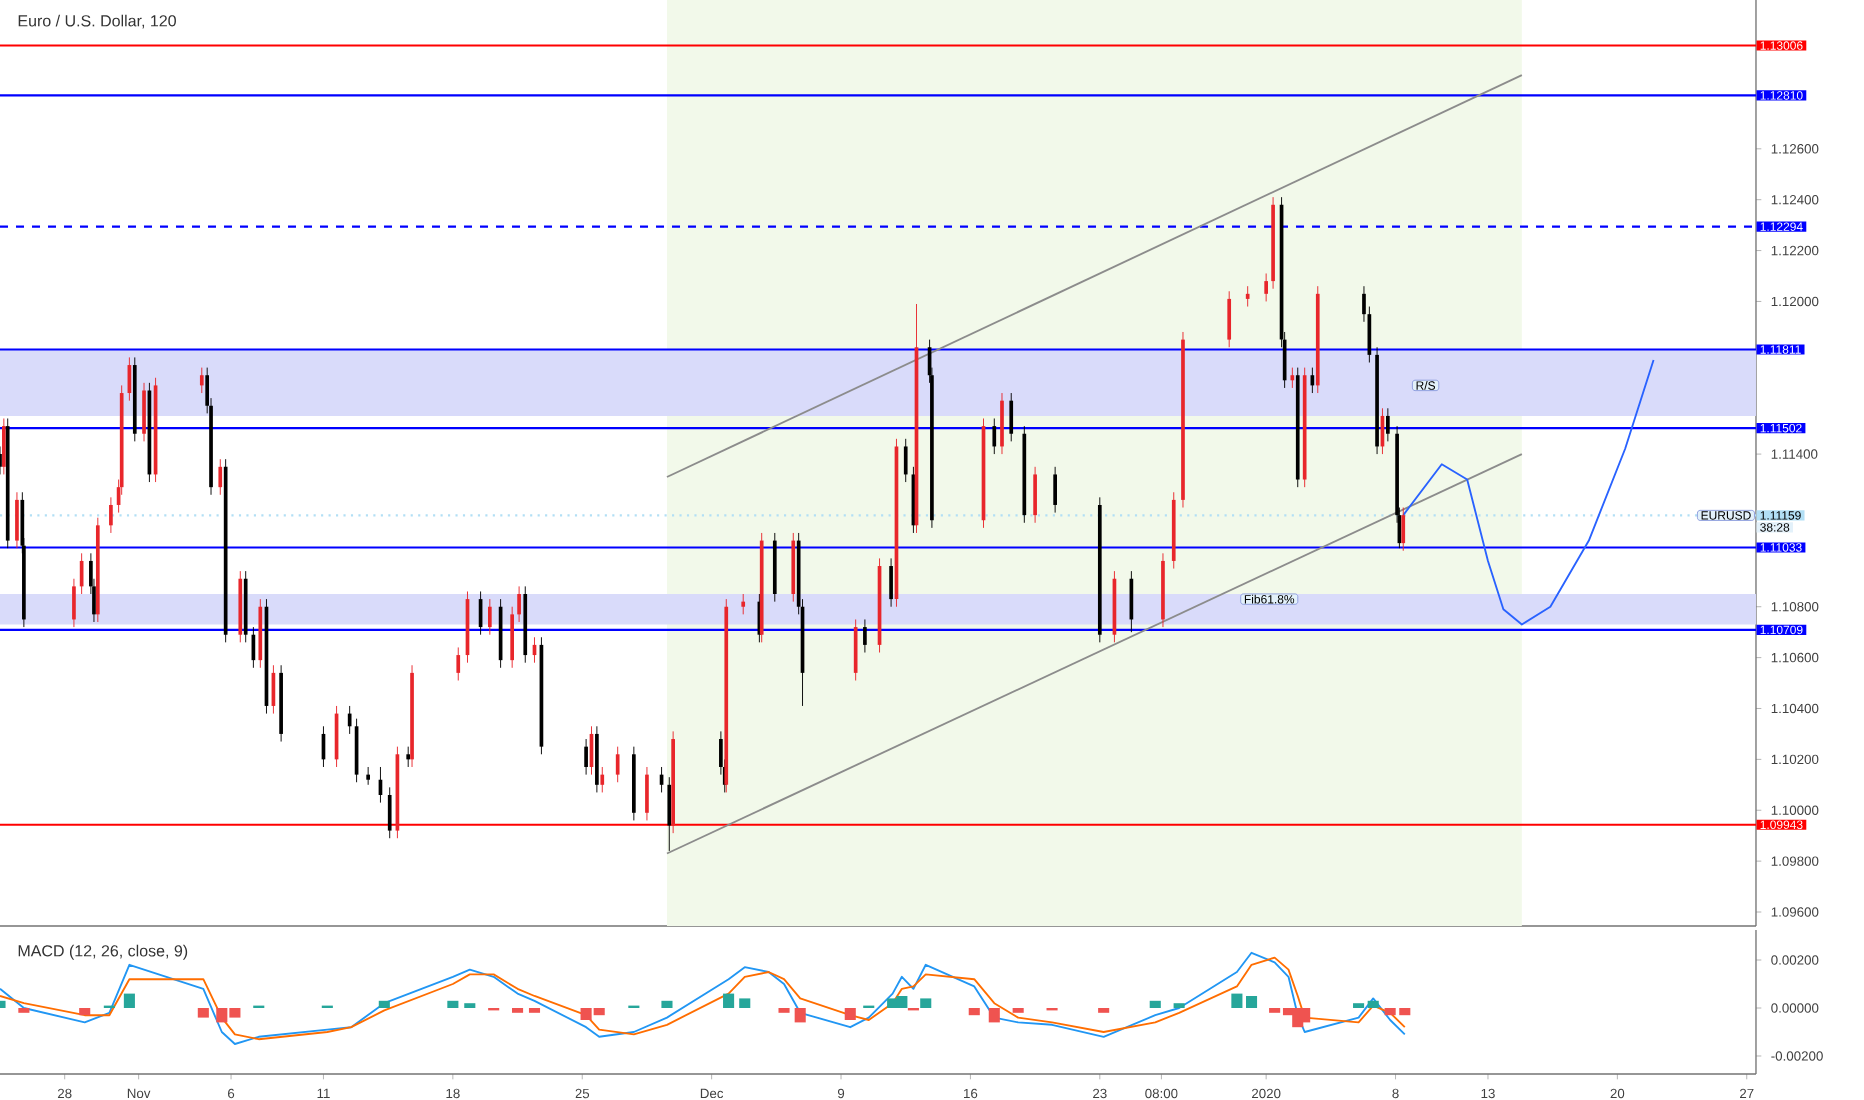 This screenshot has width=1864, height=1100. What do you see at coordinates (103, 952) in the screenshot?
I see `text: MACD (12, 26, close, 9)` at bounding box center [103, 952].